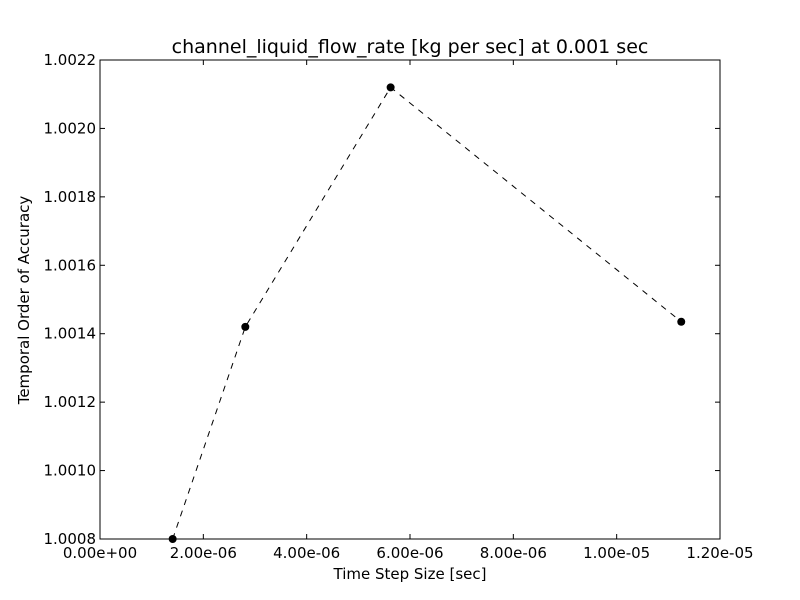  I want to click on x-tick-label: 4.00e-06, so click(306, 553).